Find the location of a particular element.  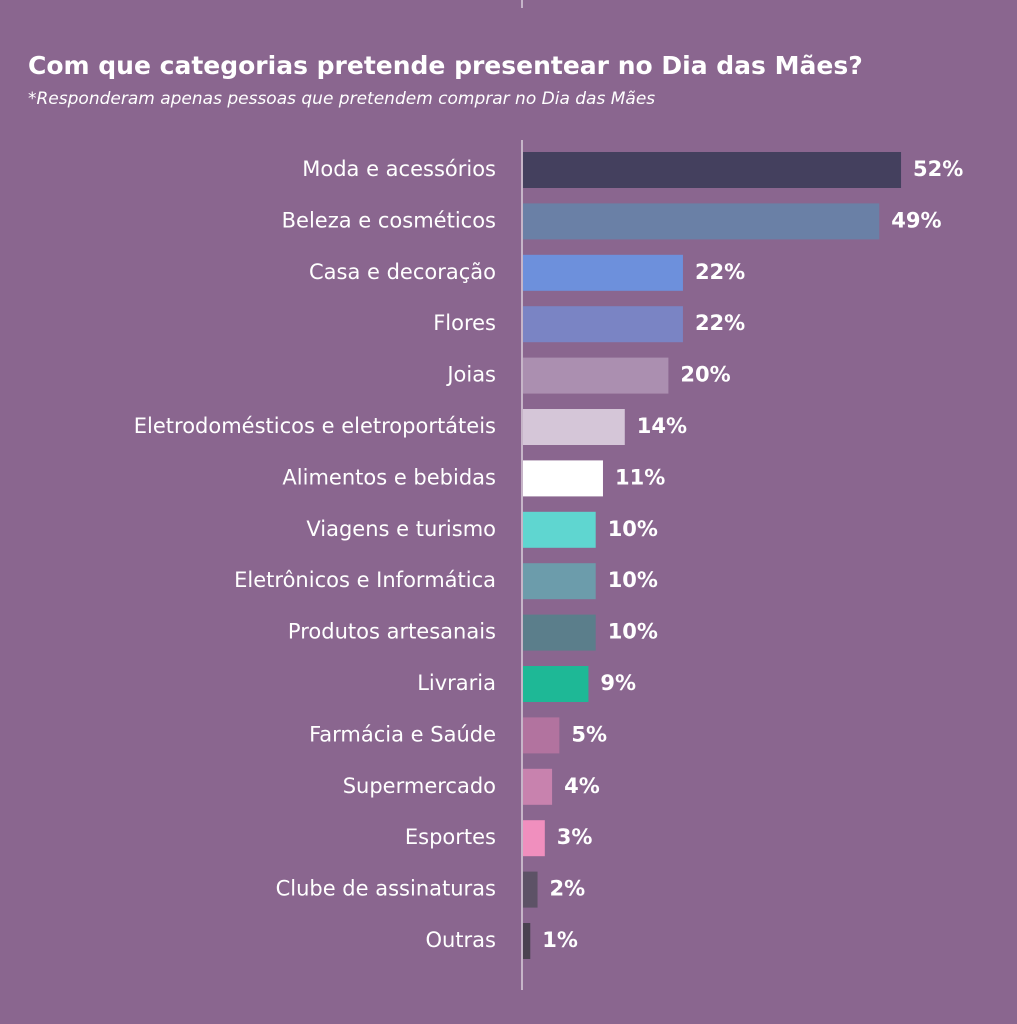

category-label: Casa e decoração is located at coordinates (402, 272).